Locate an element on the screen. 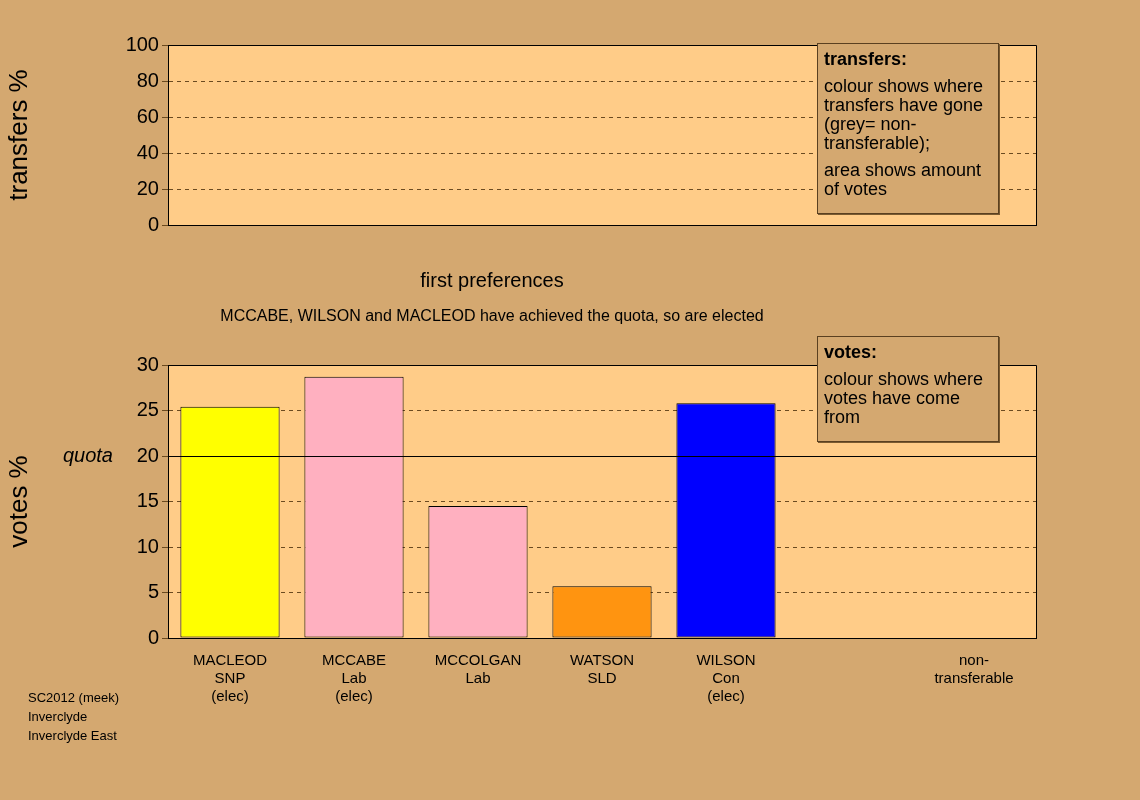  y-tick-label: 80 is located at coordinates (147, 79).